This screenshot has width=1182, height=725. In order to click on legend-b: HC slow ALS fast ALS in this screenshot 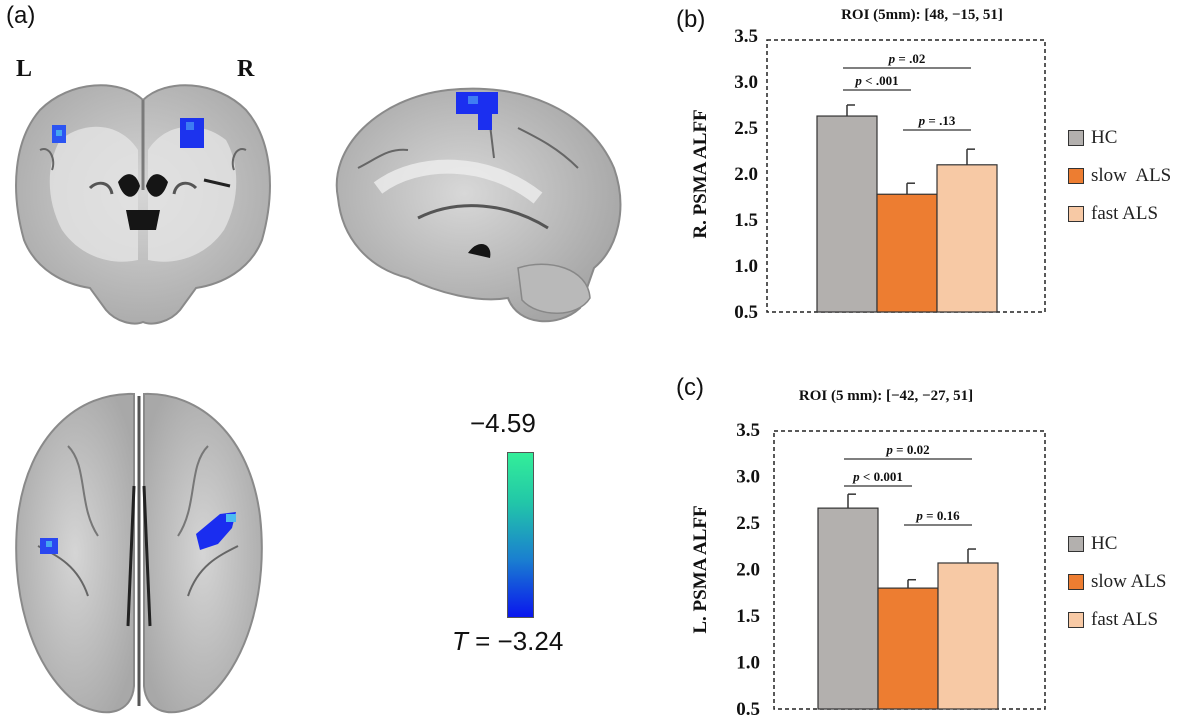, I will do `click(1119, 183)`.